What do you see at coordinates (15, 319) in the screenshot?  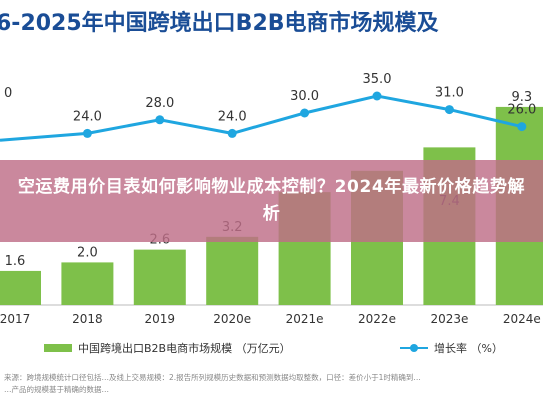 I see `x-tick-label: 2017` at bounding box center [15, 319].